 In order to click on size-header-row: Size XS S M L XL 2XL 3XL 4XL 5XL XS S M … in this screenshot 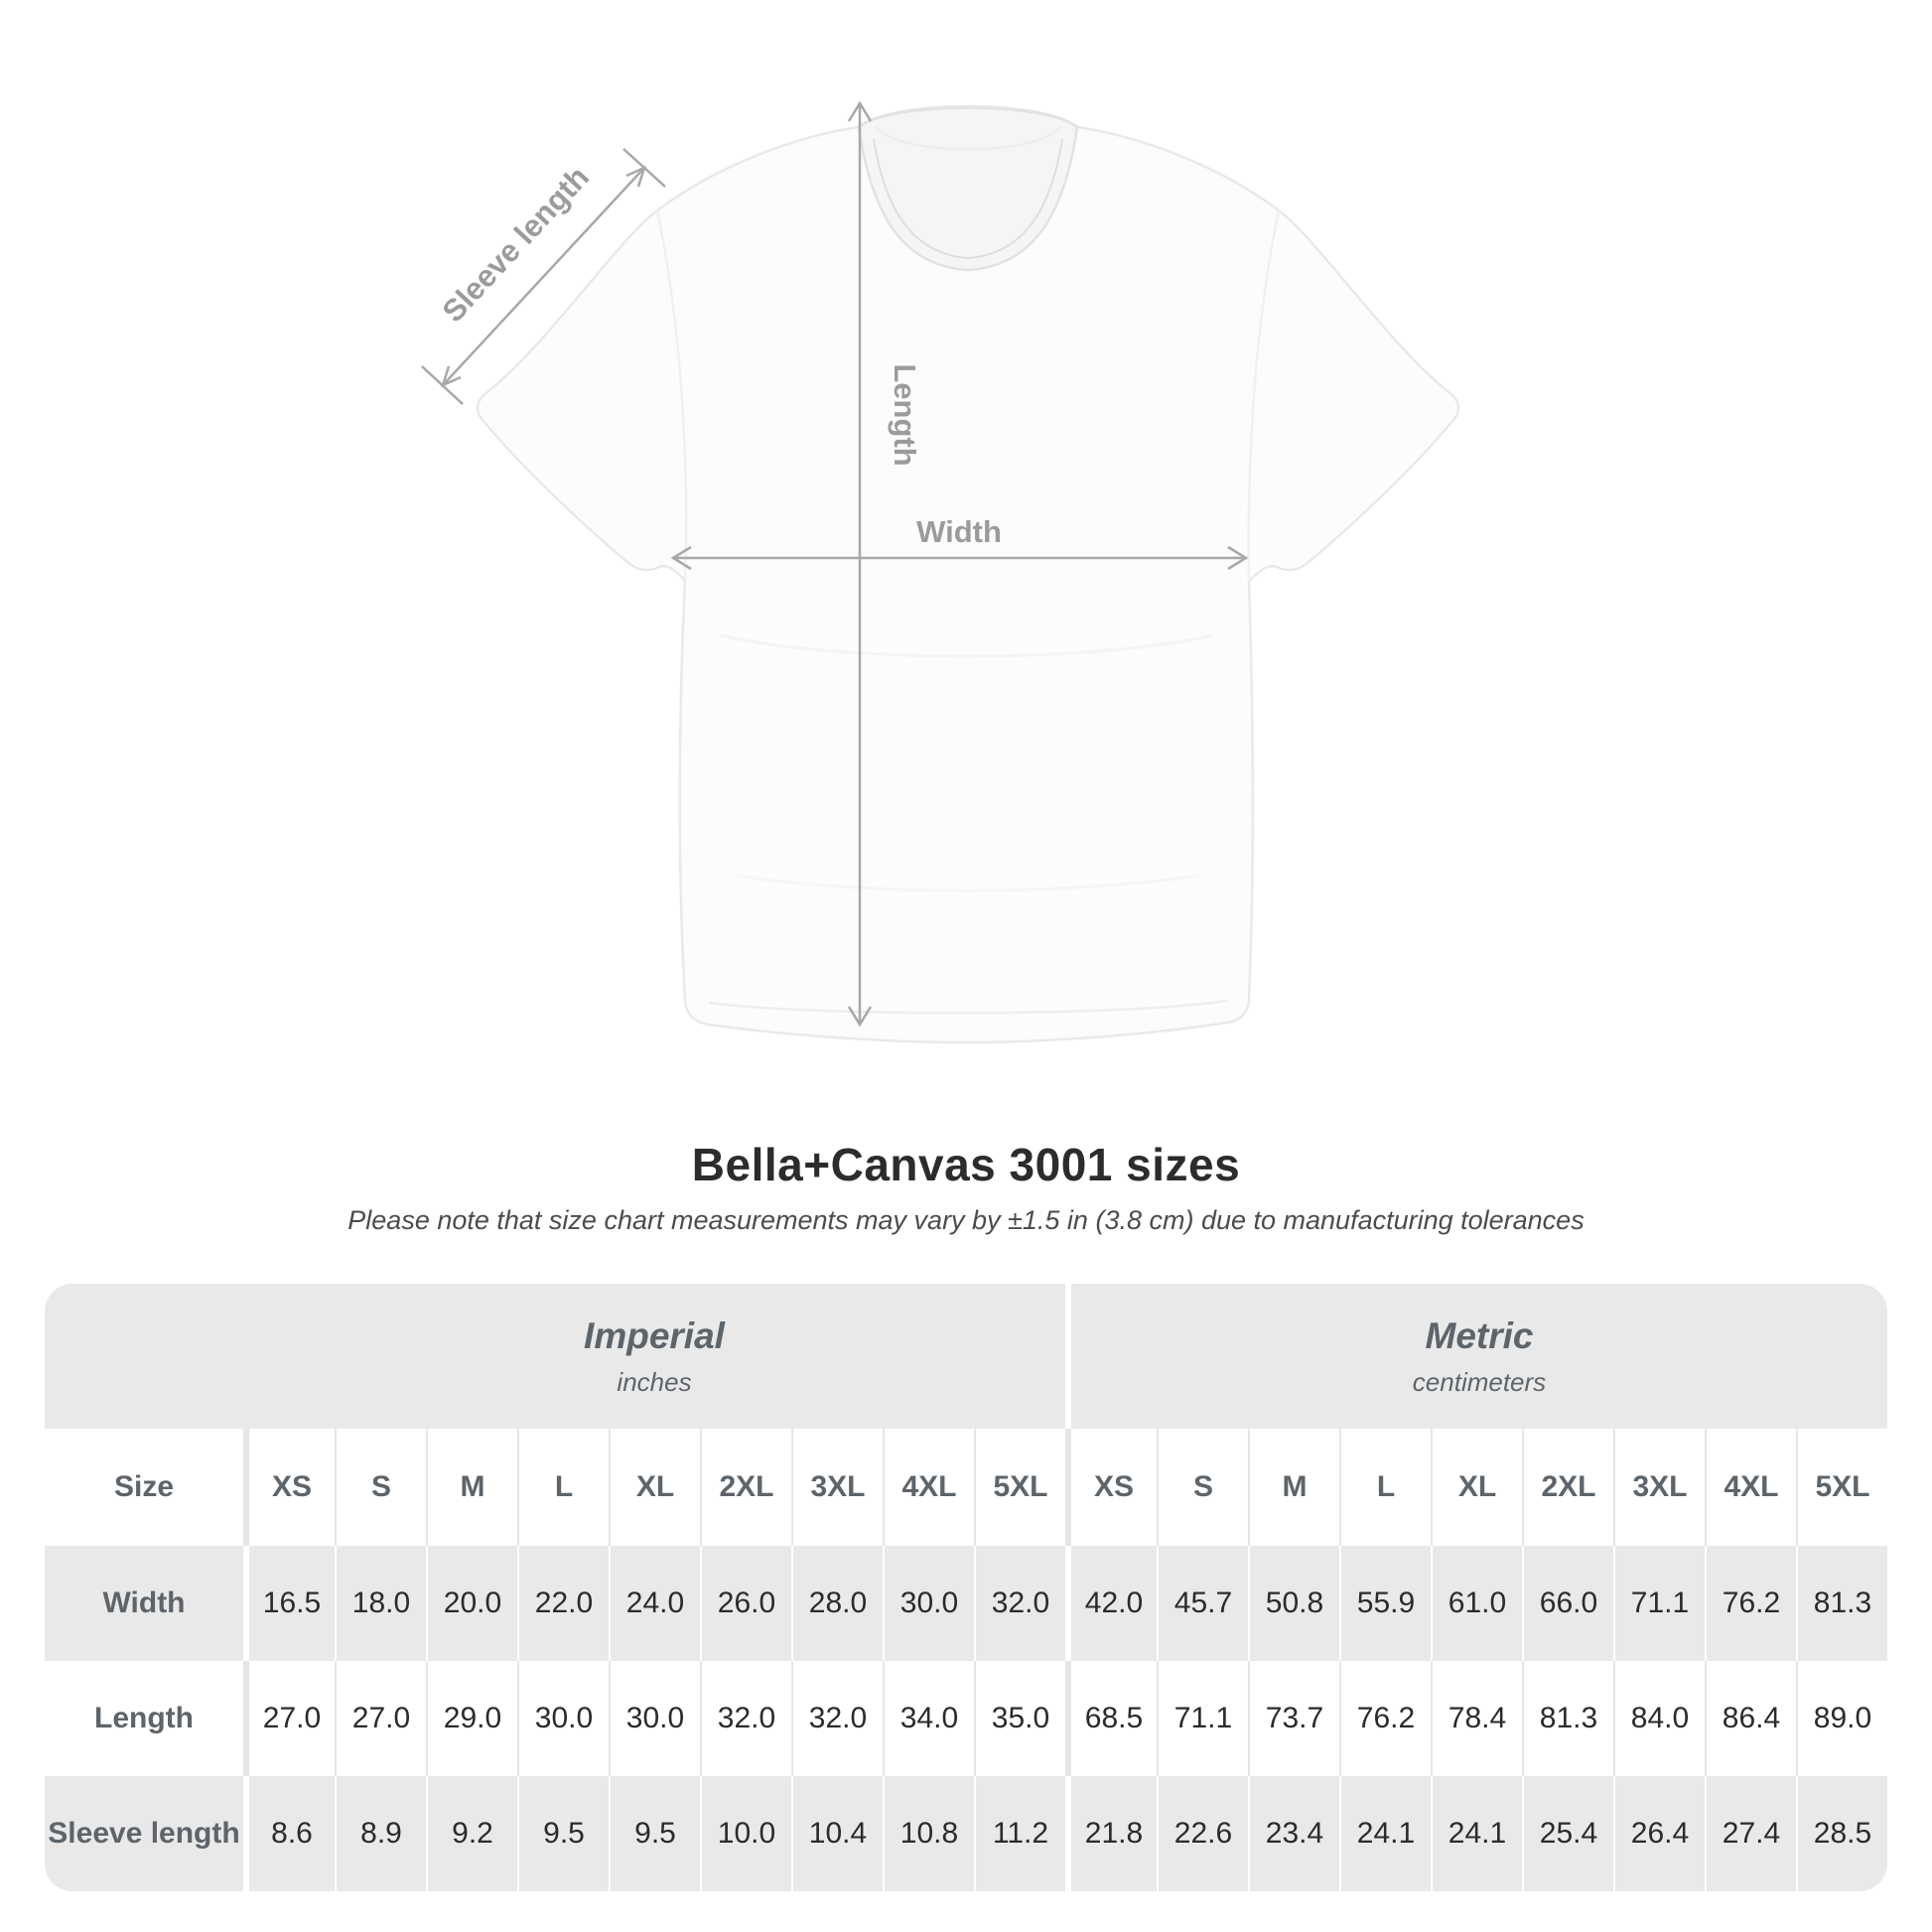, I will do `click(966, 1488)`.